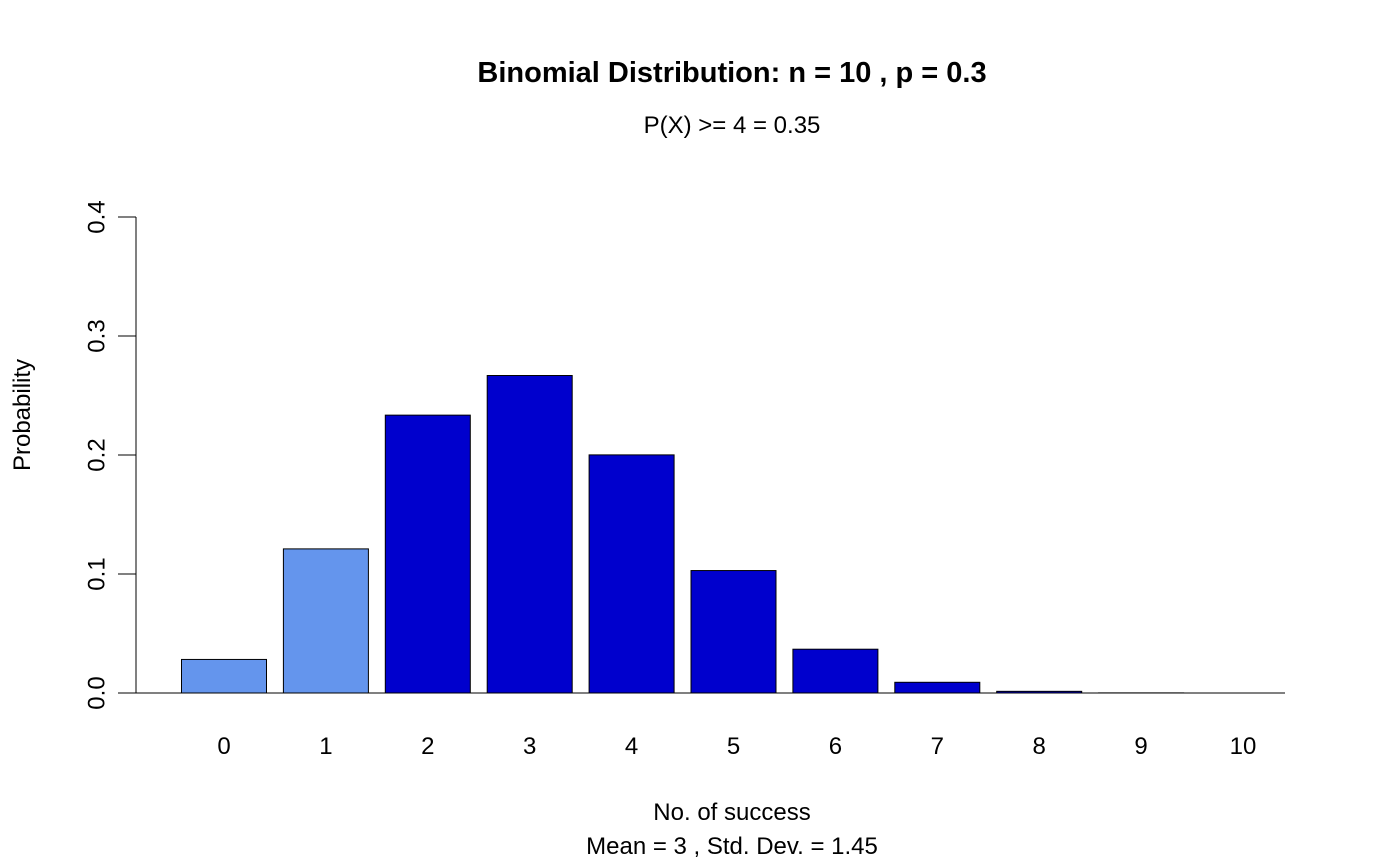 The height and width of the screenshot is (865, 1400). What do you see at coordinates (96, 692) in the screenshot?
I see `y-tick-label: 0.0` at bounding box center [96, 692].